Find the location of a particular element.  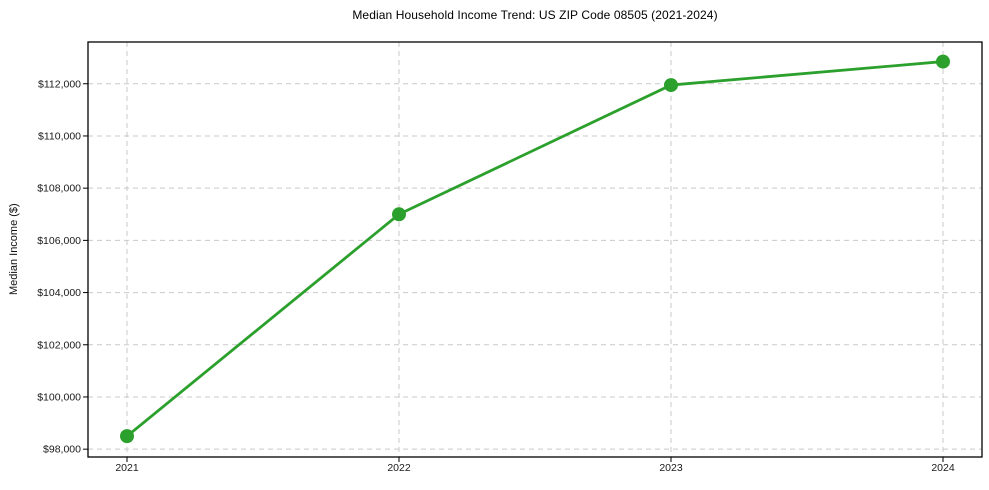

data-point-2021 is located at coordinates (127, 436).